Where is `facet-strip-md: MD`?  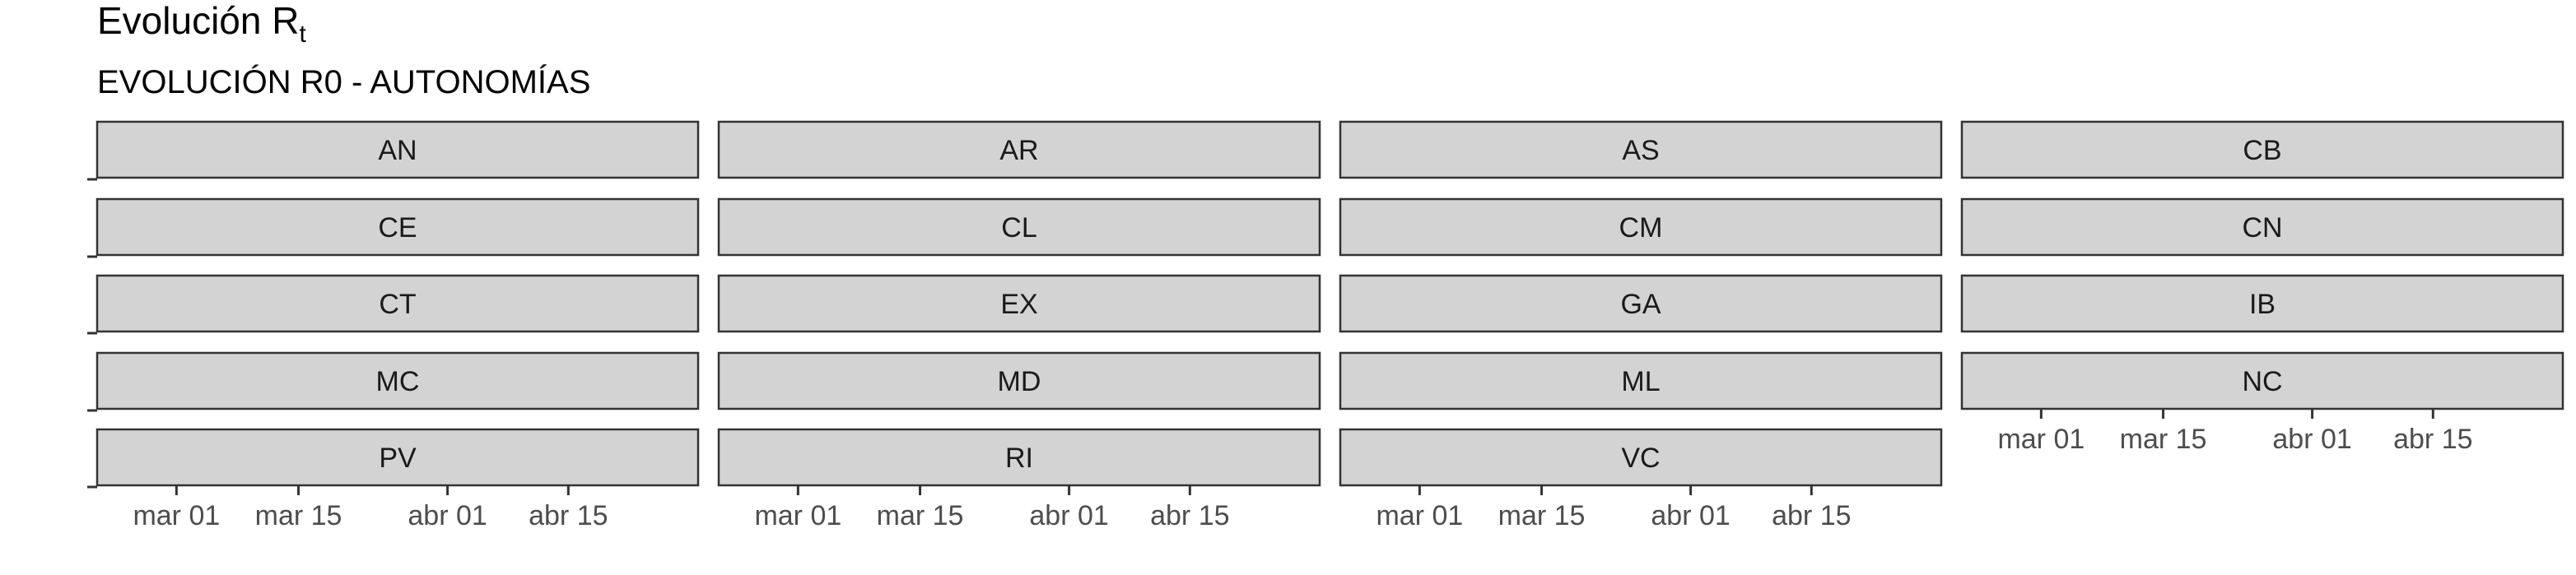 facet-strip-md: MD is located at coordinates (1019, 380).